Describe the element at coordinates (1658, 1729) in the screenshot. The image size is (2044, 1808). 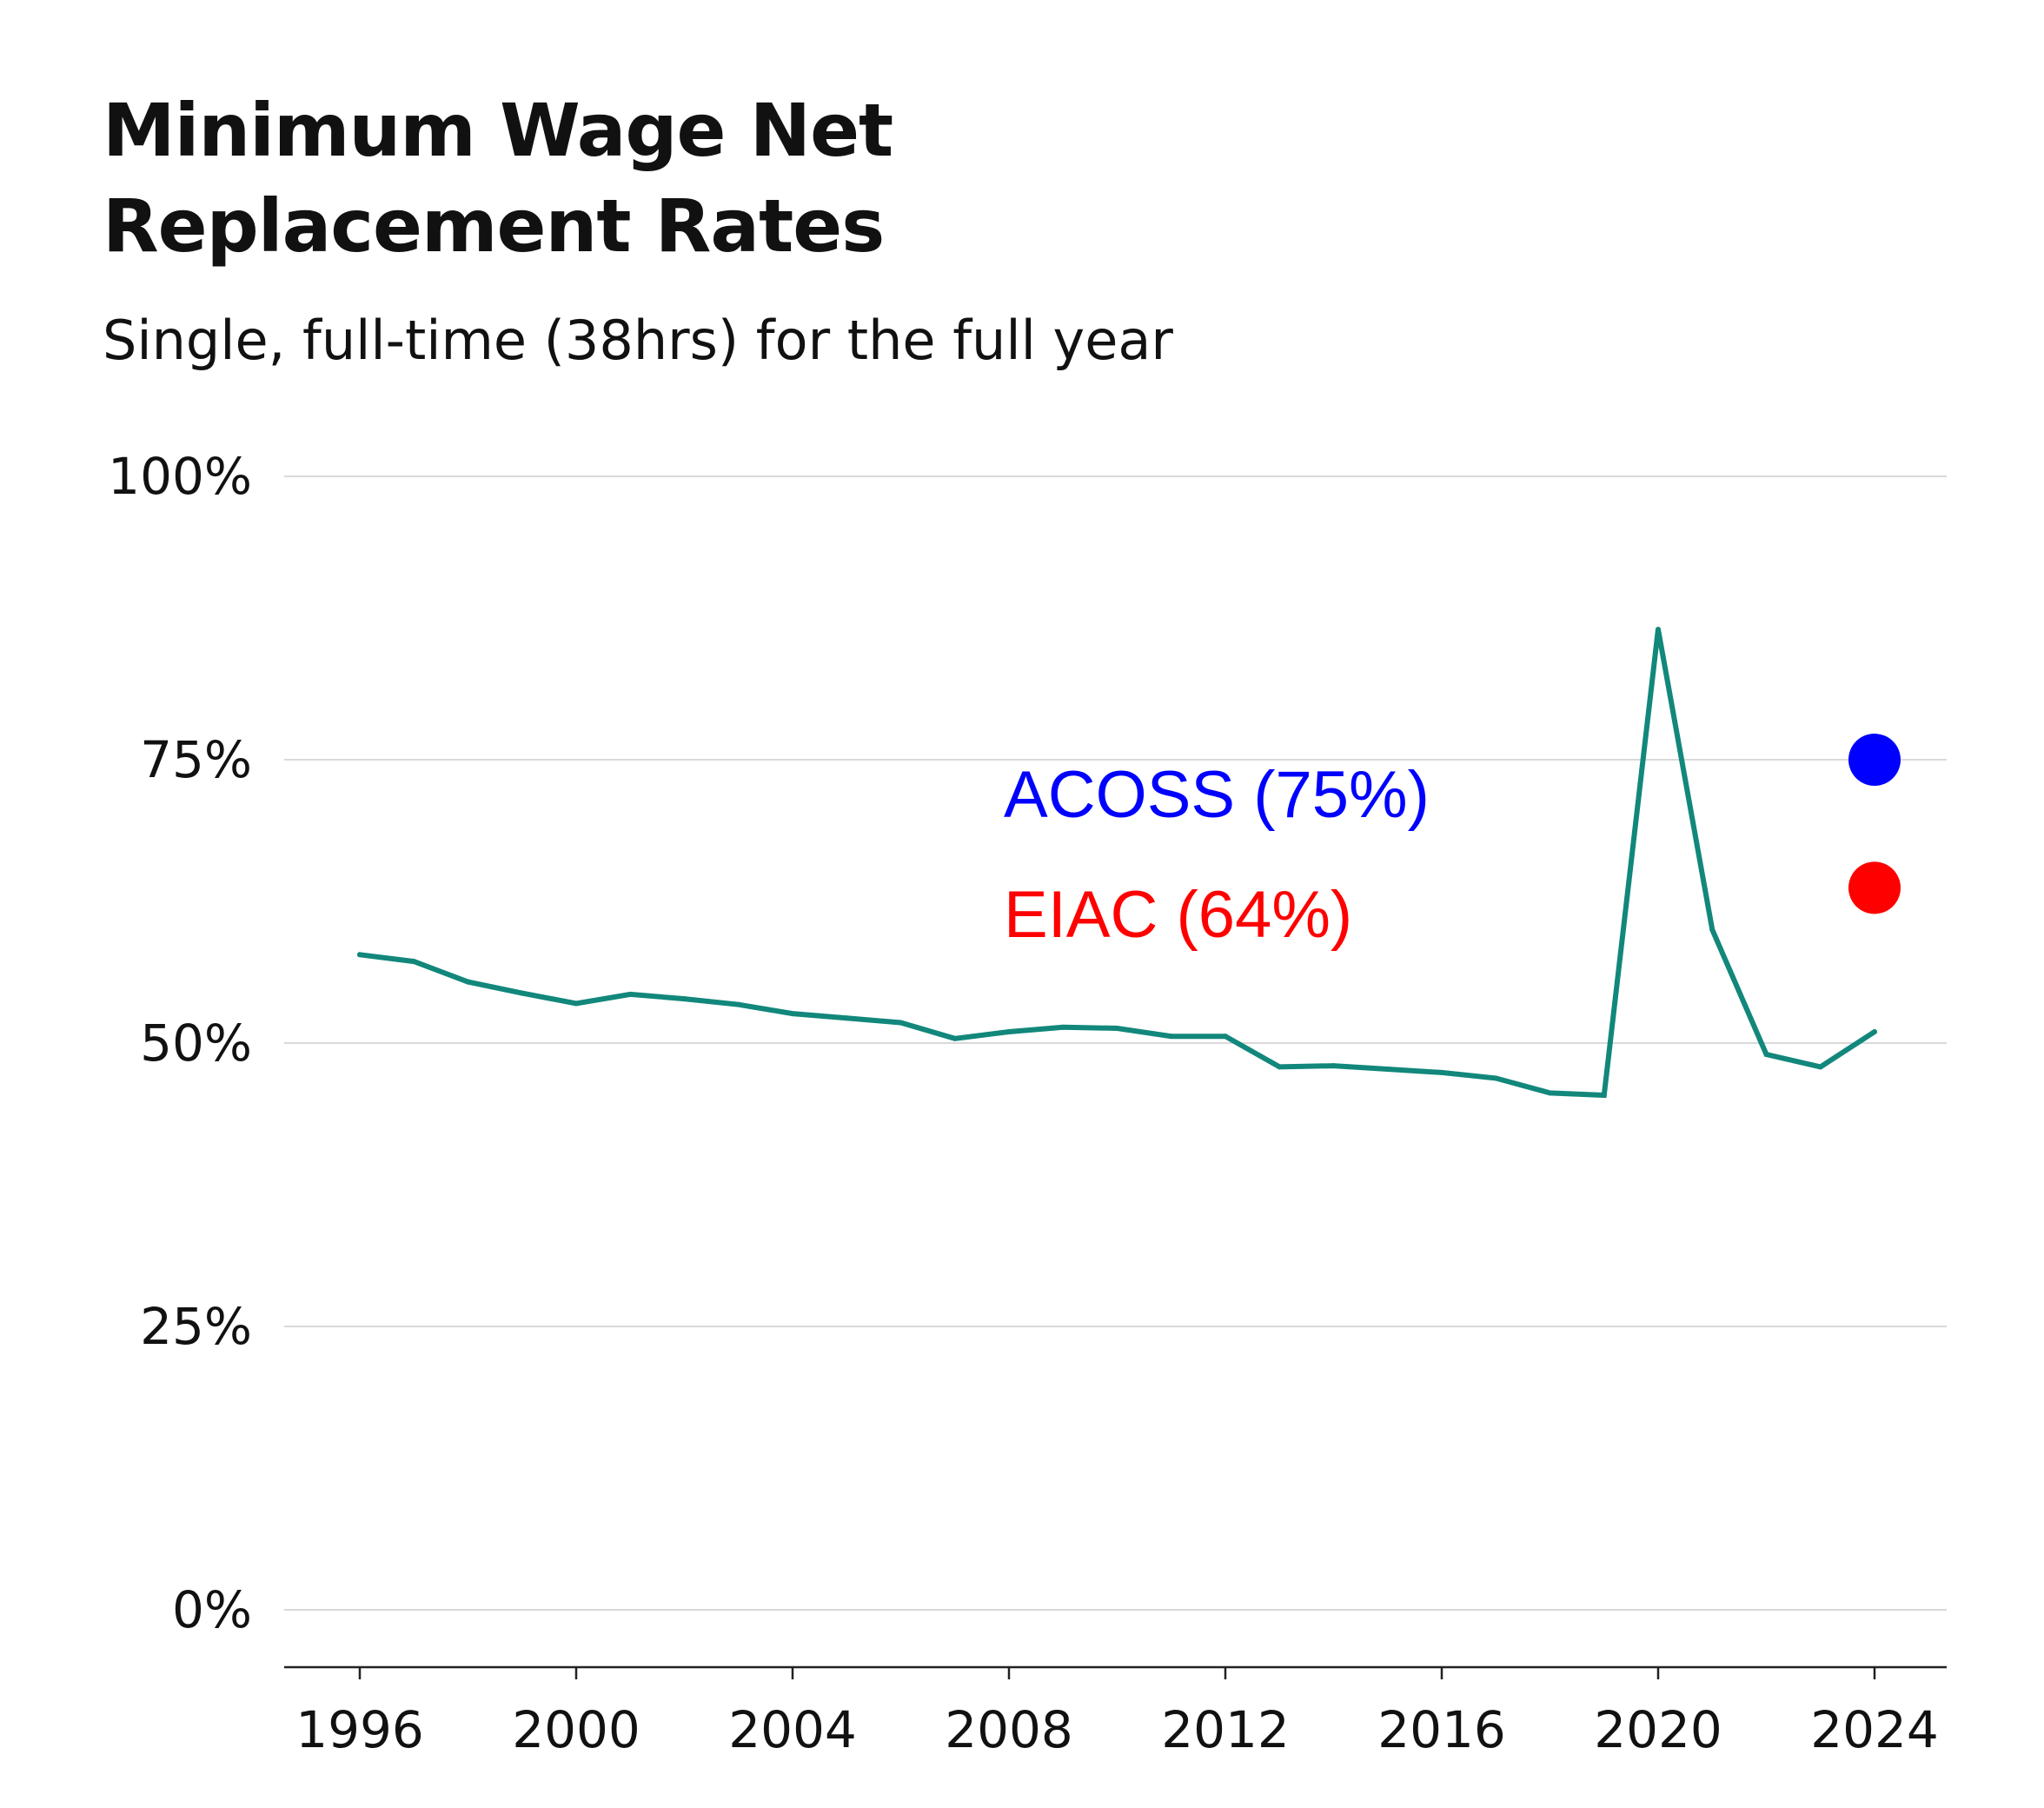
I see `x-tick-label: 2020` at that location.